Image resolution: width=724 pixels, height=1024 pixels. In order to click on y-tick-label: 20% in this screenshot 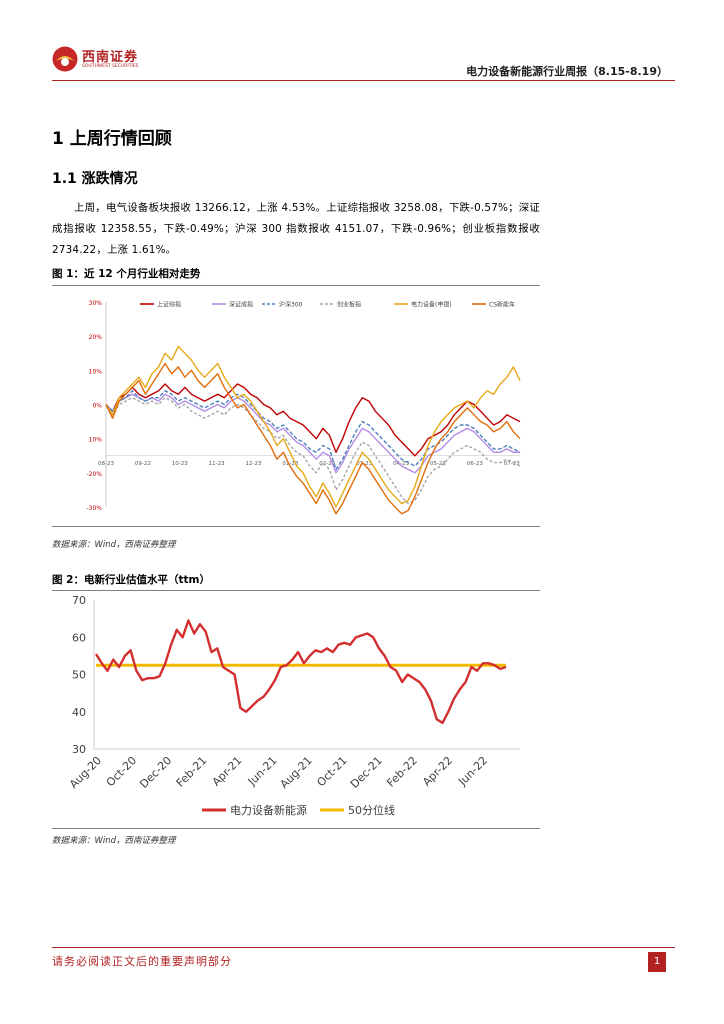, I will do `click(96, 337)`.